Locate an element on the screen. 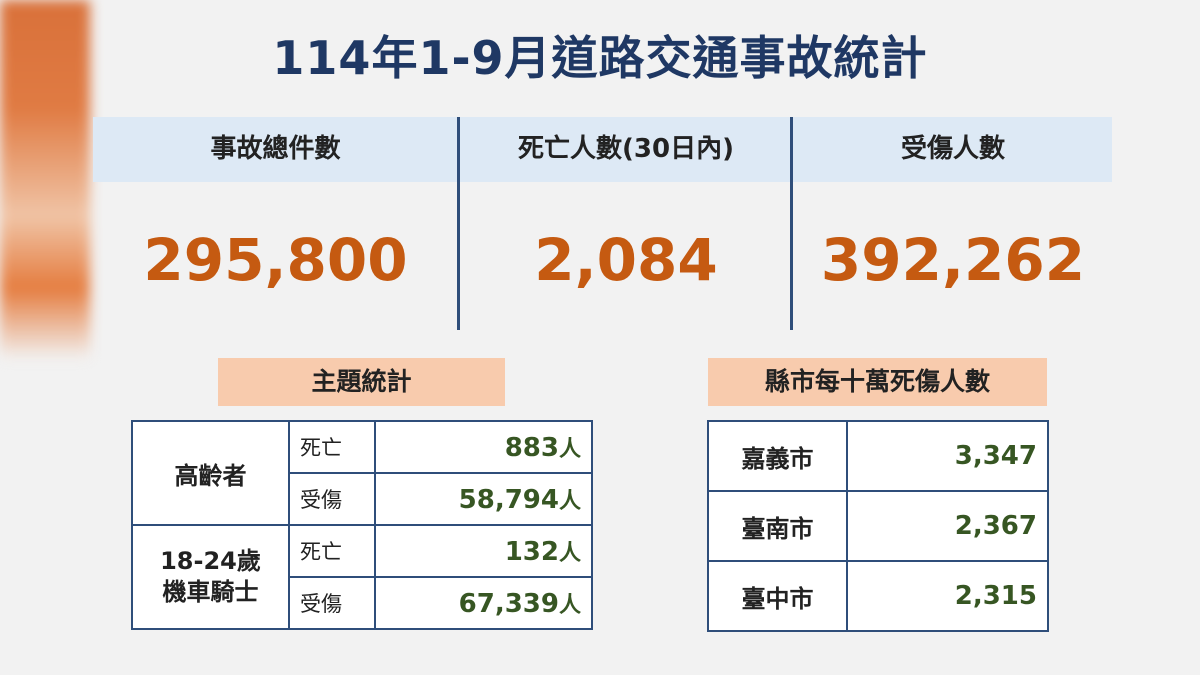 This screenshot has width=1200, height=675. group-label: 高齡者 is located at coordinates (210, 473).